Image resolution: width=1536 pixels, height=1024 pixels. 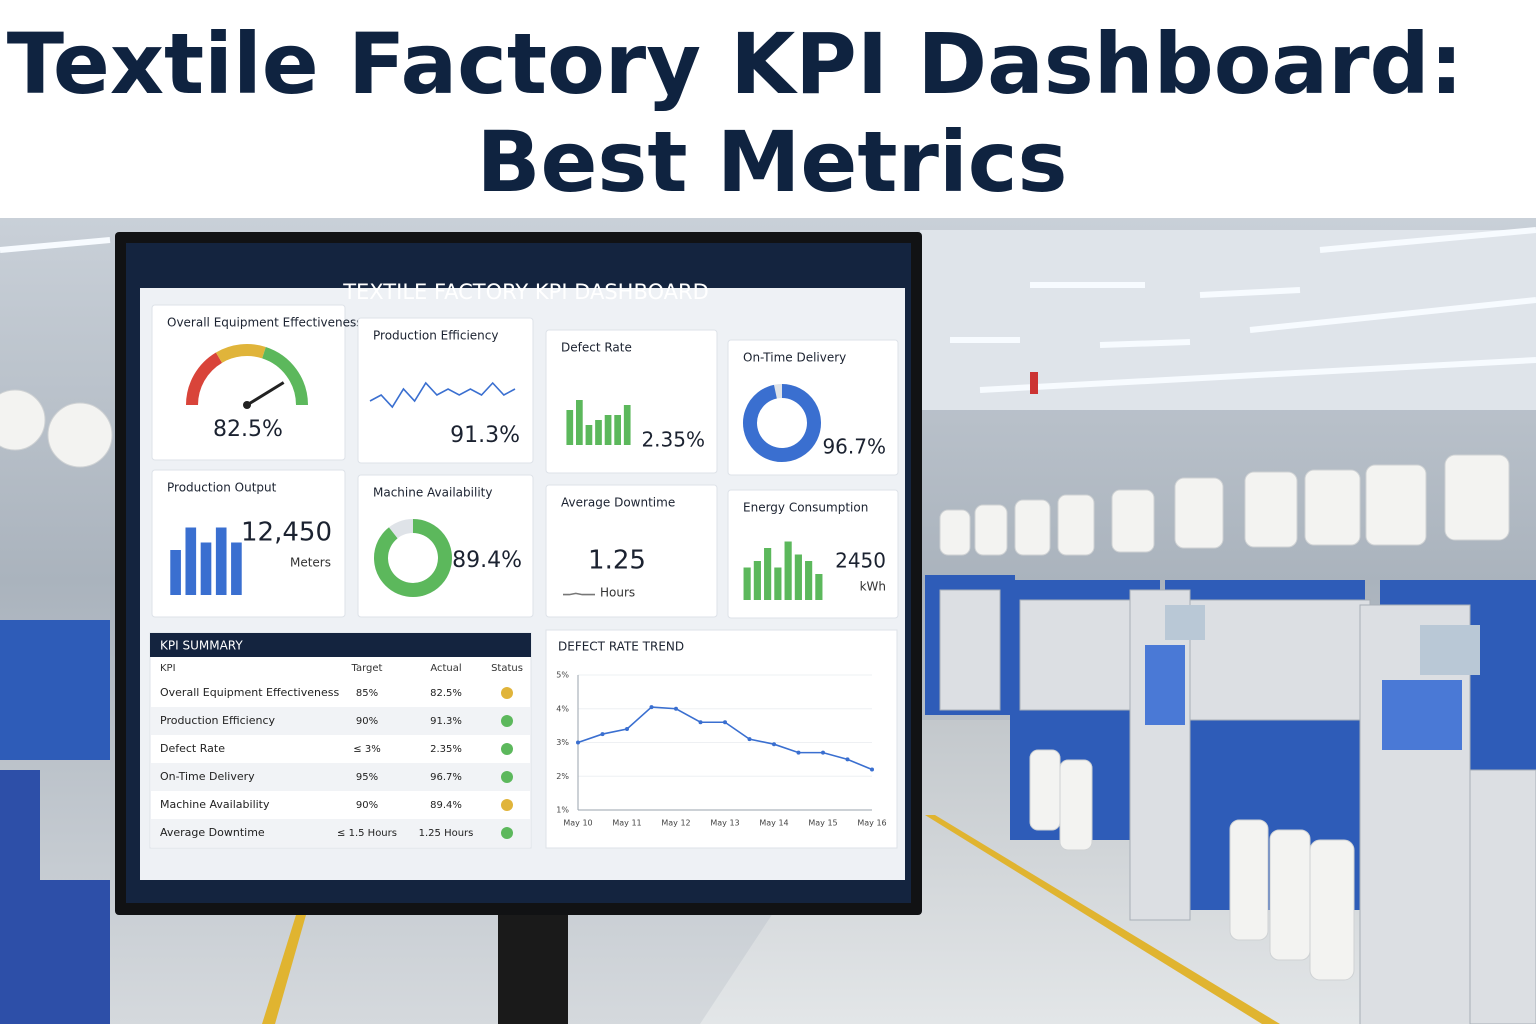 I want to click on card-value: 82.5%, so click(x=248, y=429).